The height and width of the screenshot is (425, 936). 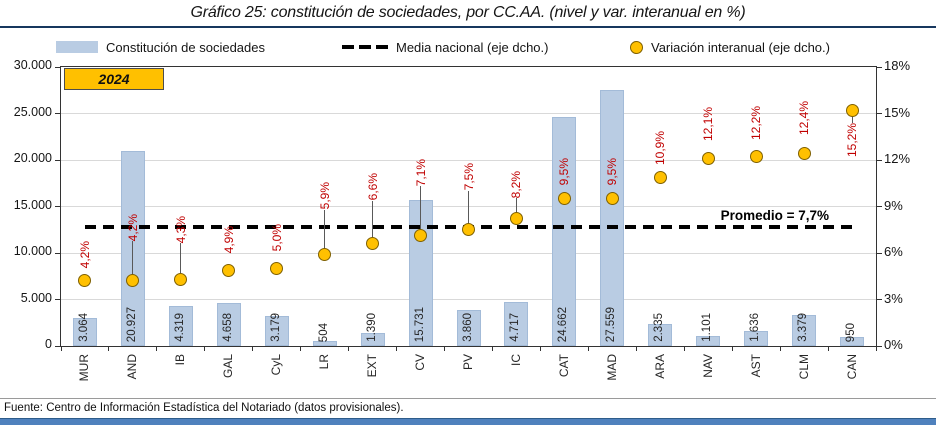 I want to click on bar-value-label: 20.927, so click(x=131, y=324).